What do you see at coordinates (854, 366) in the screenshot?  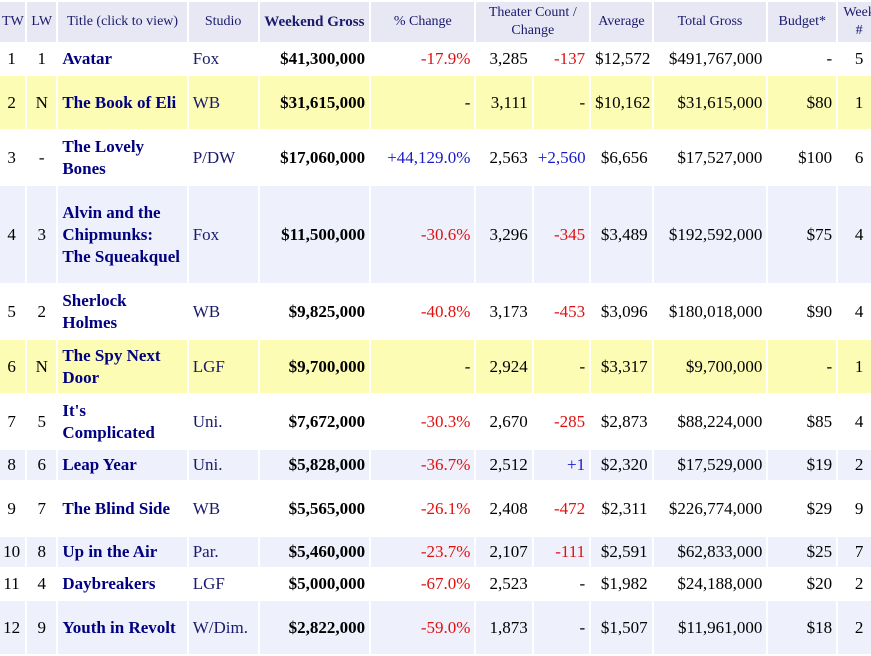 I see `week-number-cell: 1` at bounding box center [854, 366].